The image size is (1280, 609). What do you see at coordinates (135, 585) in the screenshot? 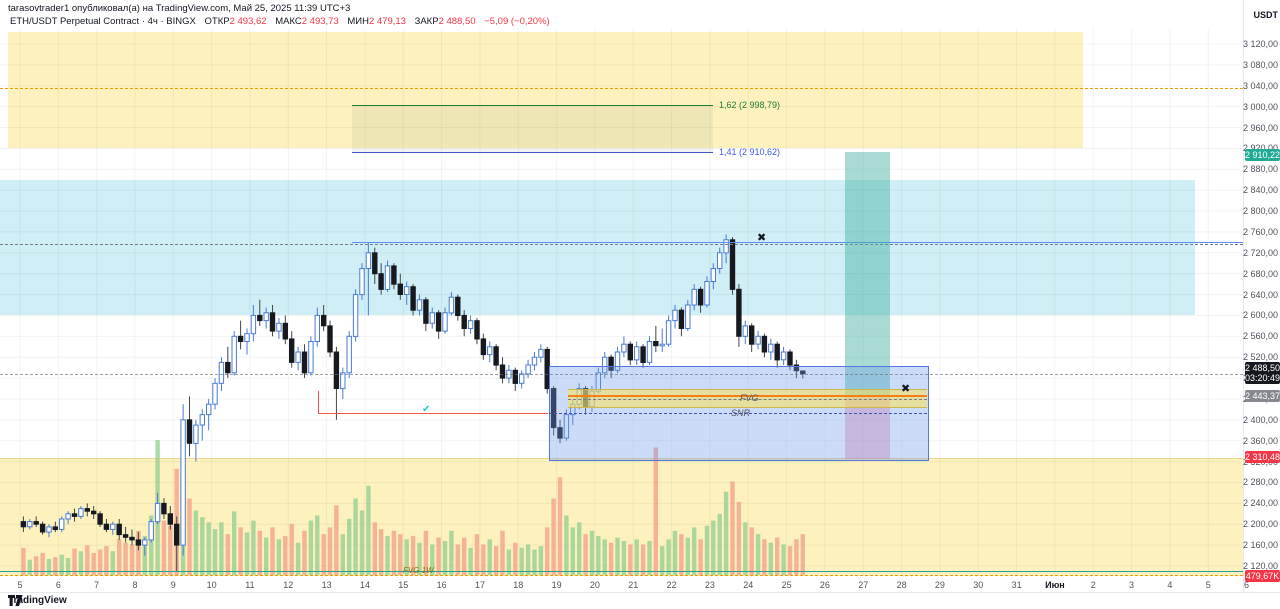
I see `time-tick: 8` at bounding box center [135, 585].